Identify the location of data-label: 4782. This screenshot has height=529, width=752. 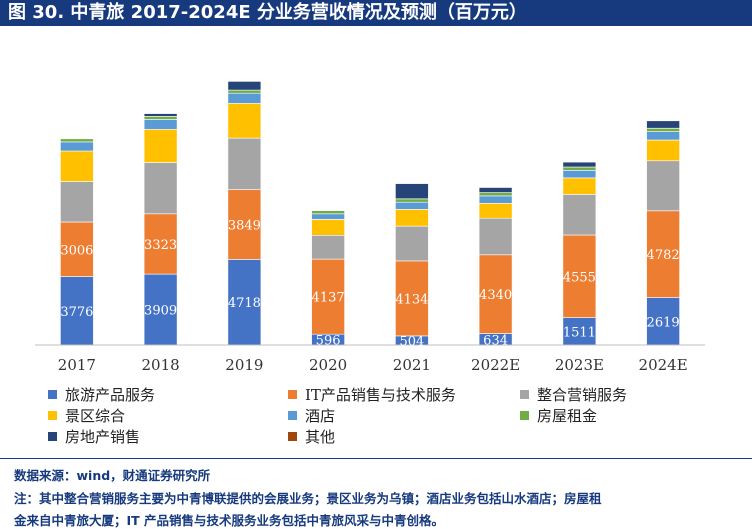
(663, 255).